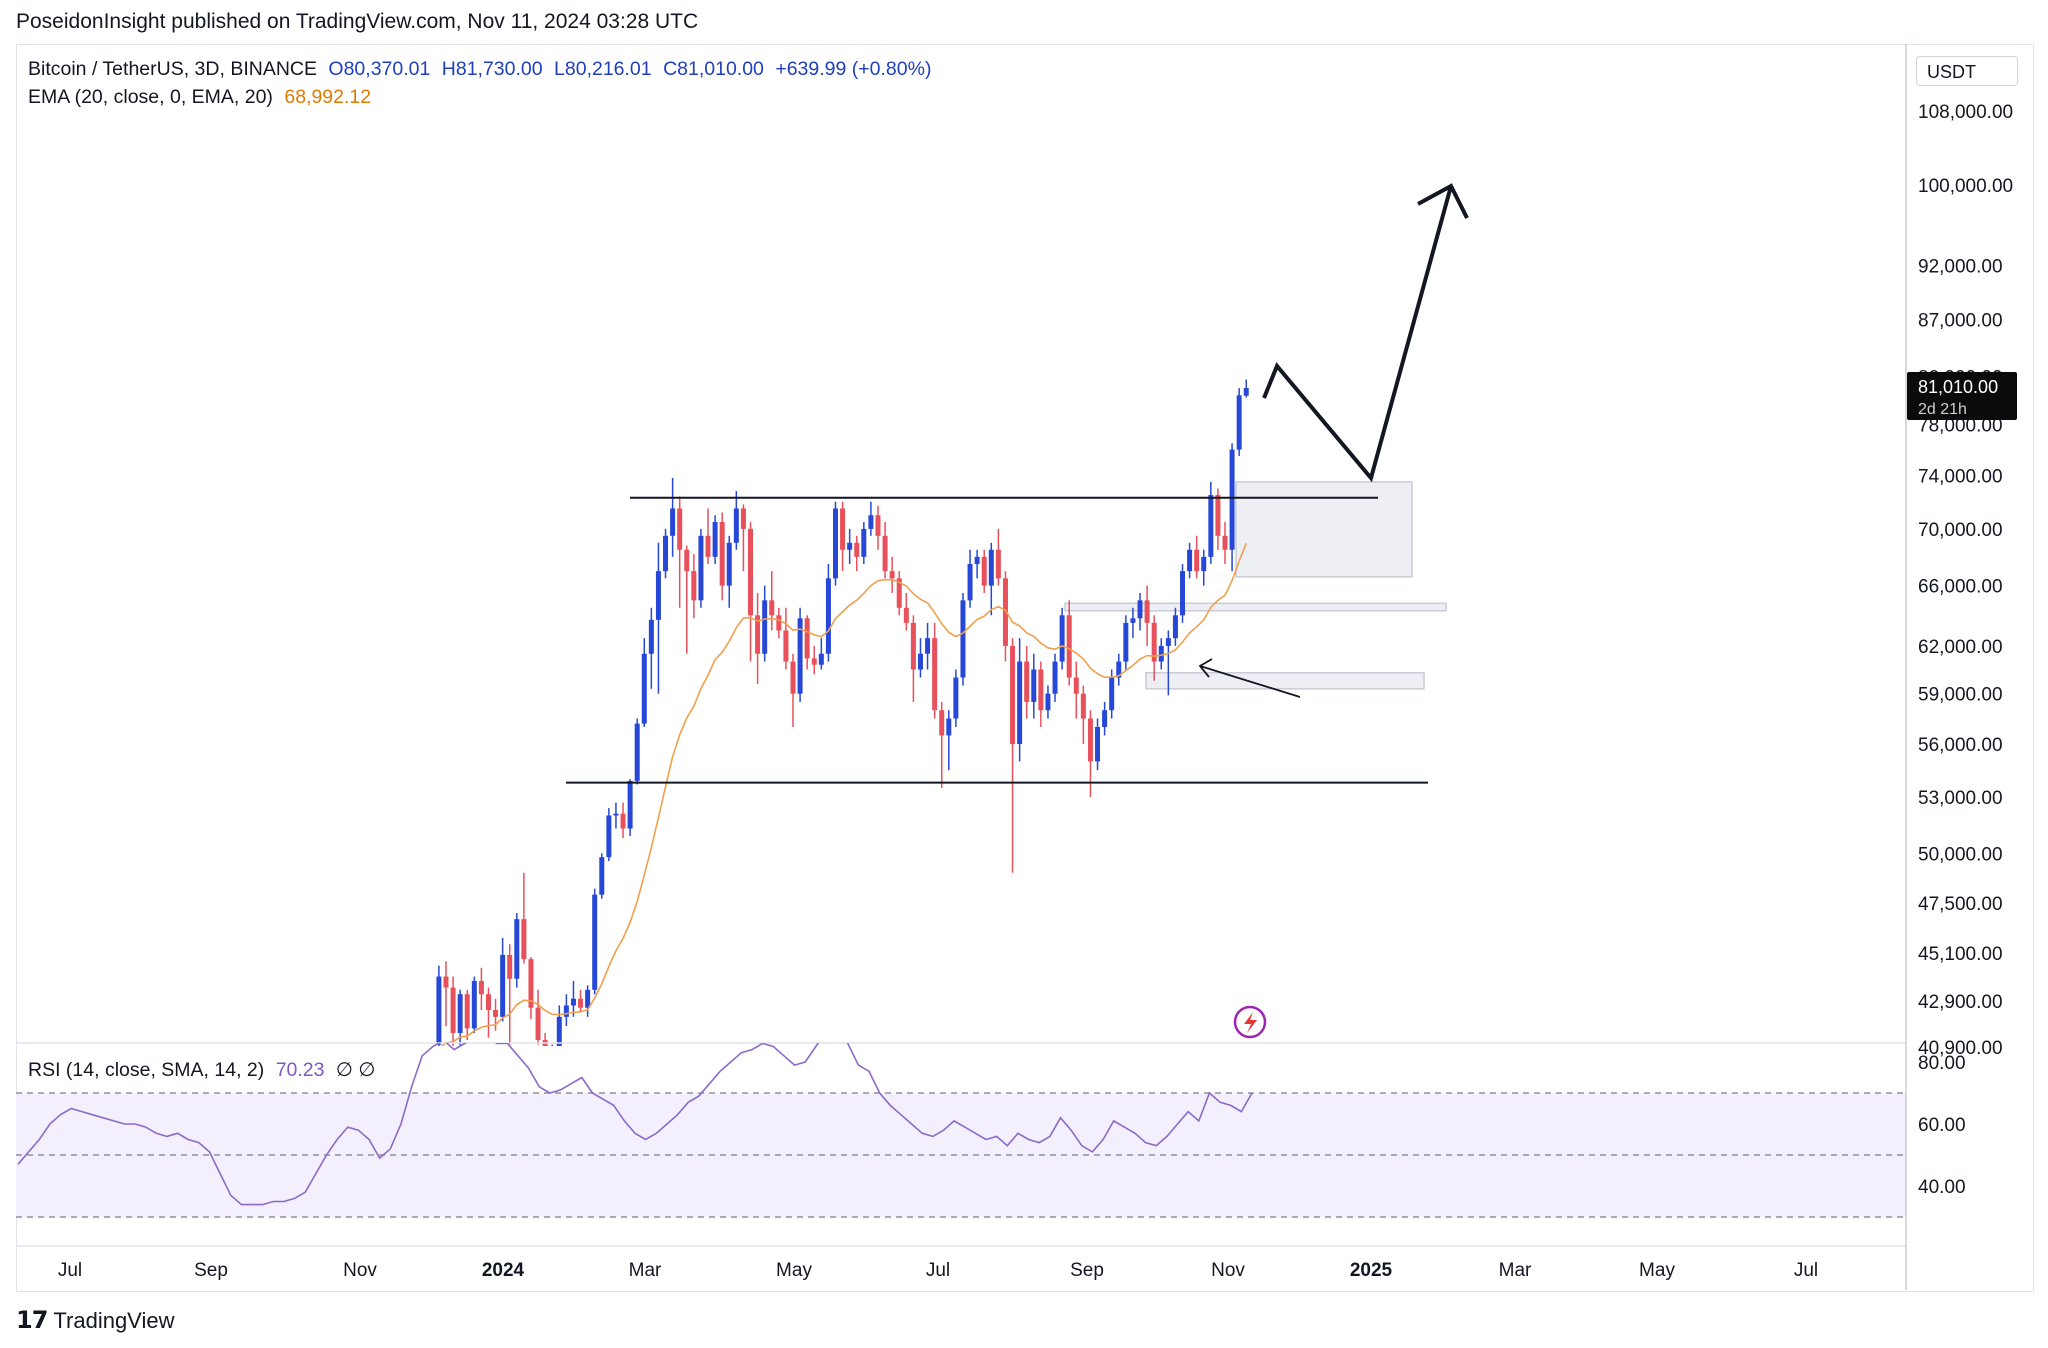 The image size is (2048, 1348). I want to click on rsi-extra: ∅ ∅, so click(355, 1070).